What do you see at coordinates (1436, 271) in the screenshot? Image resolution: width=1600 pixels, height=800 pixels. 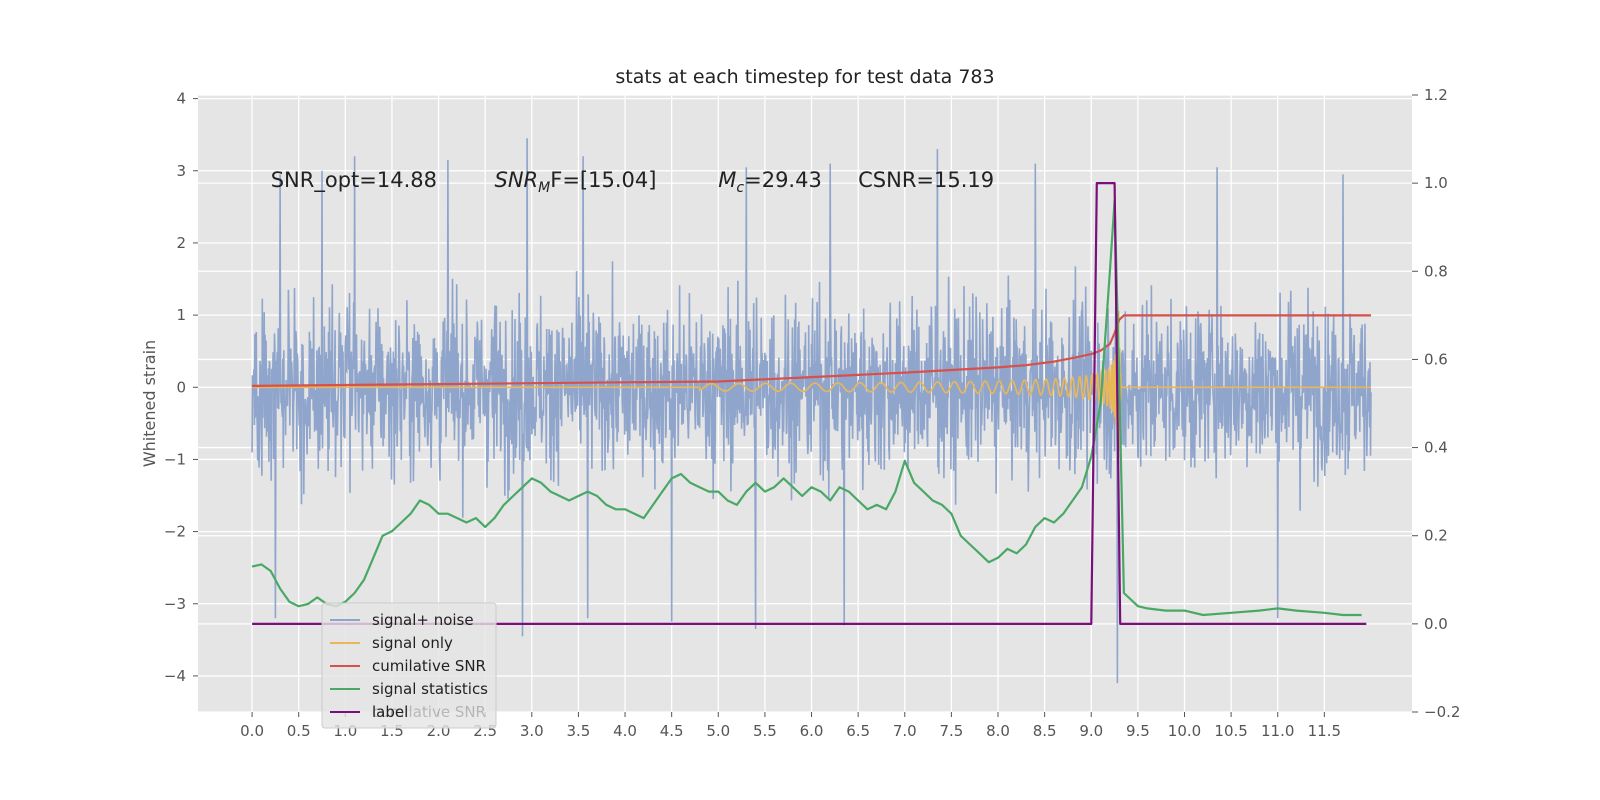 I see `y-tick-label-right: 0.8` at bounding box center [1436, 271].